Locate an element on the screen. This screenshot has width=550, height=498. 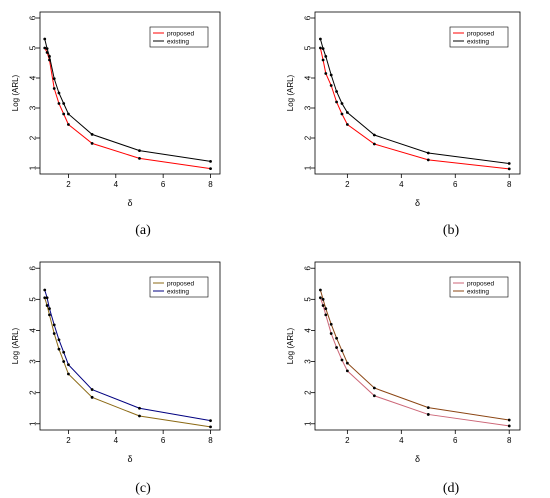
panel-label: (b) is located at coordinates (451, 230).